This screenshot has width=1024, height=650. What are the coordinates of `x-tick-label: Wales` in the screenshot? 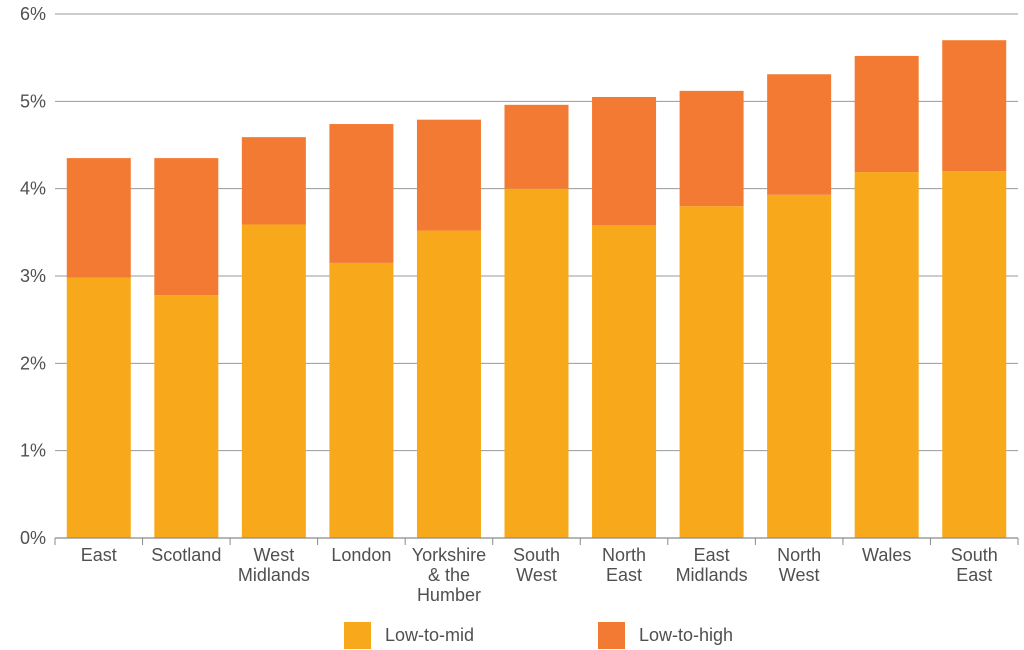 It's located at (886, 555).